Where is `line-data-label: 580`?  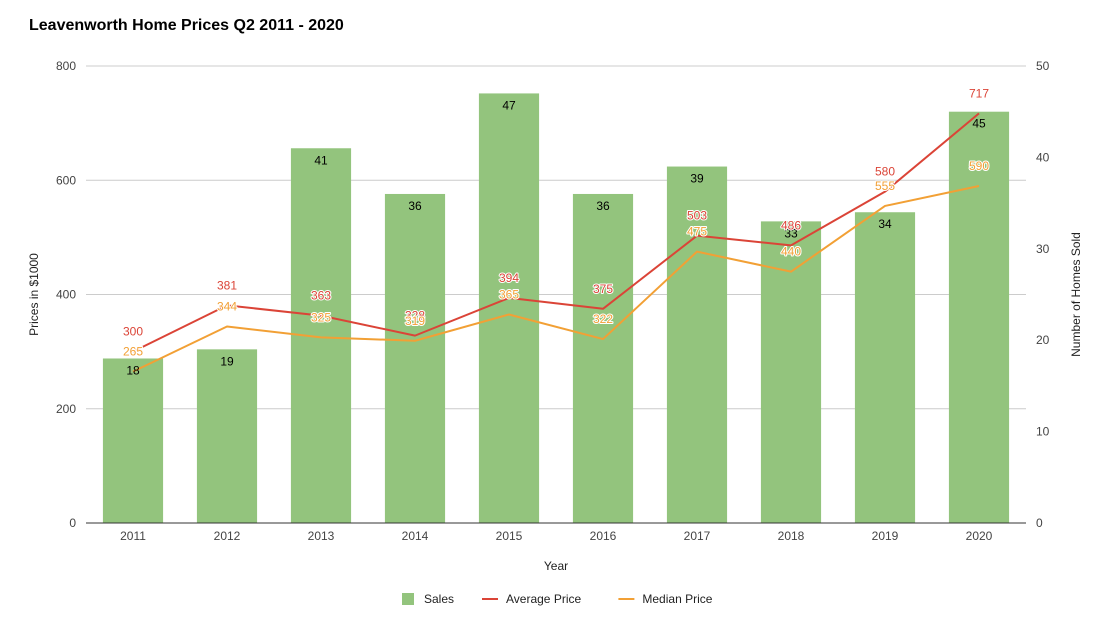
line-data-label: 580 is located at coordinates (885, 172).